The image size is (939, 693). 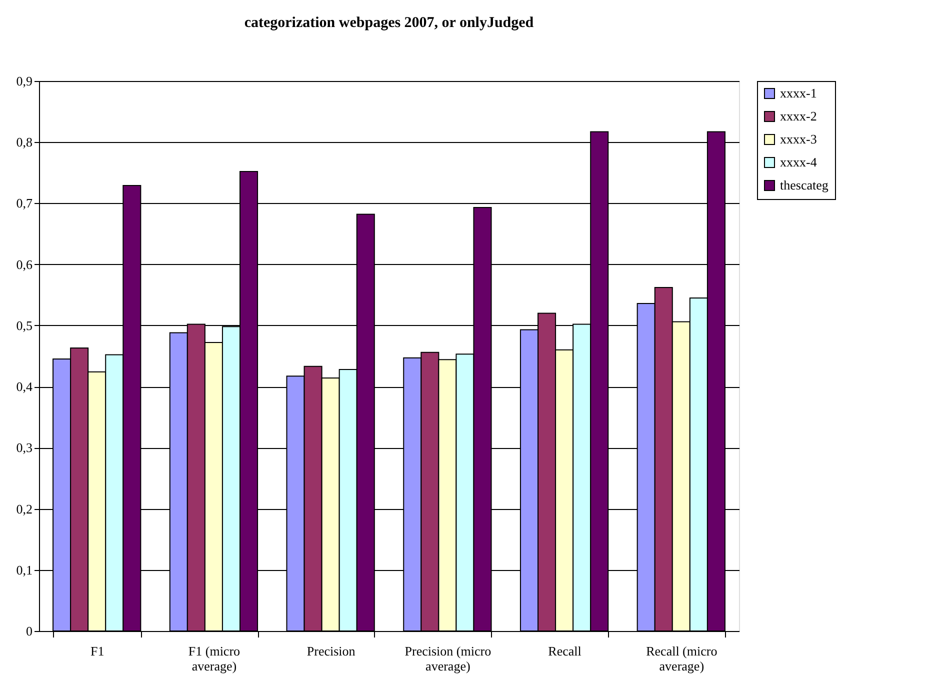 What do you see at coordinates (24, 386) in the screenshot?
I see `y-tick-label: 0,4` at bounding box center [24, 386].